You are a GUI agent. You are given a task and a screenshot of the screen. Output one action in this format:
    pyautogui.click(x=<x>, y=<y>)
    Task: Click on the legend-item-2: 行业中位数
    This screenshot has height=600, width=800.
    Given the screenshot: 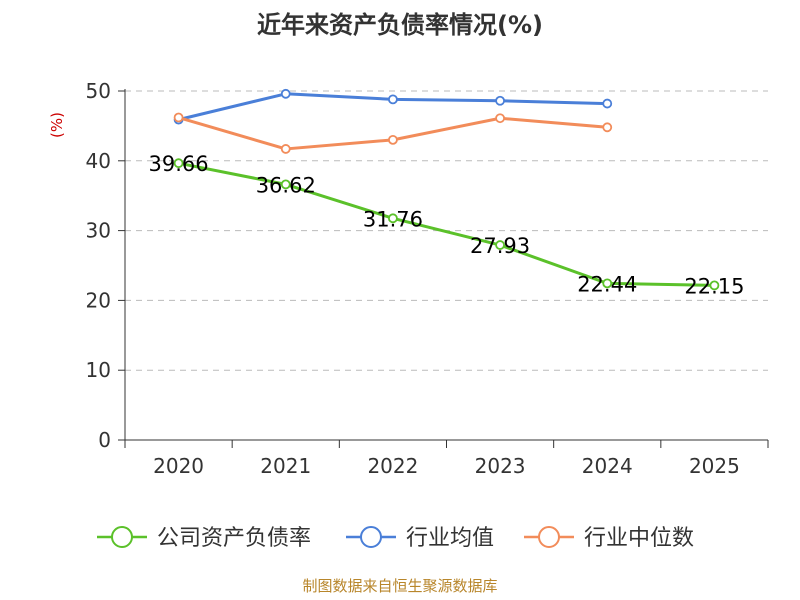 What is the action you would take?
    pyautogui.click(x=609, y=538)
    